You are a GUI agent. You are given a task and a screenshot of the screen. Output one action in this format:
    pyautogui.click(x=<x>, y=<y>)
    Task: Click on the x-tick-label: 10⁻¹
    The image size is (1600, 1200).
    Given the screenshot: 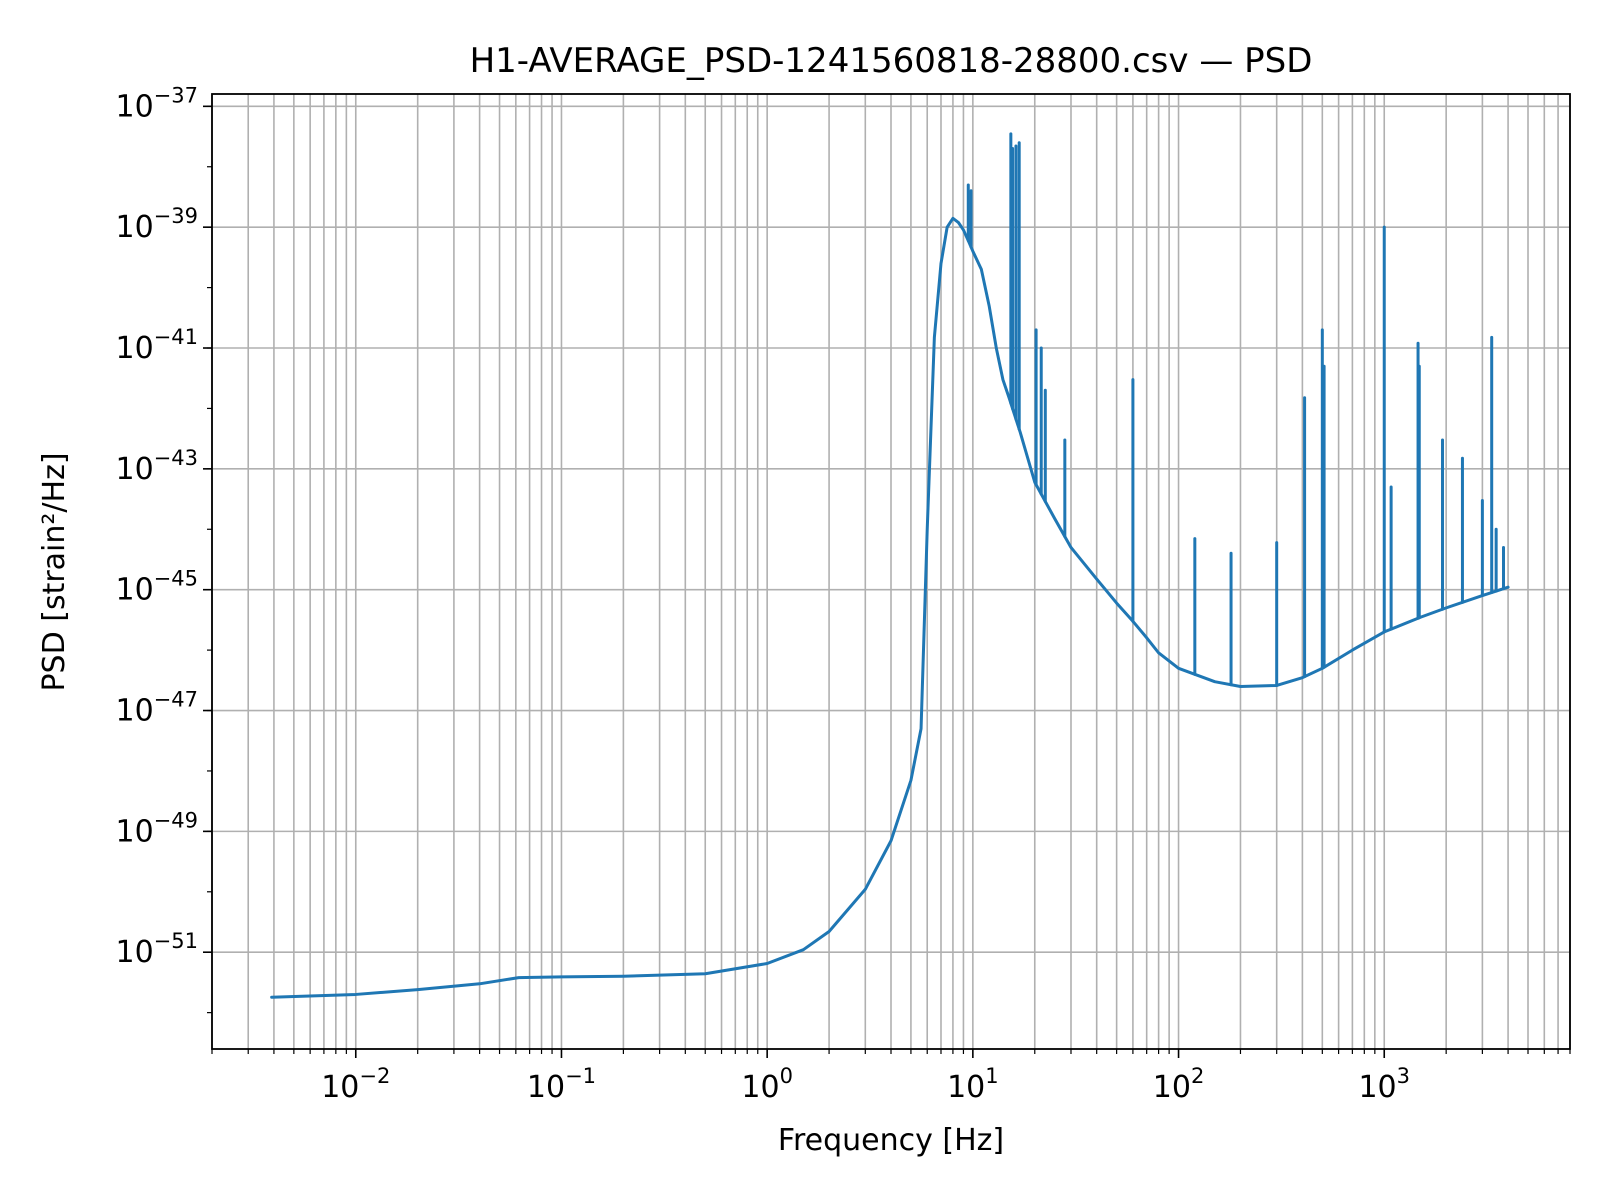 What is the action you would take?
    pyautogui.click(x=561, y=1084)
    